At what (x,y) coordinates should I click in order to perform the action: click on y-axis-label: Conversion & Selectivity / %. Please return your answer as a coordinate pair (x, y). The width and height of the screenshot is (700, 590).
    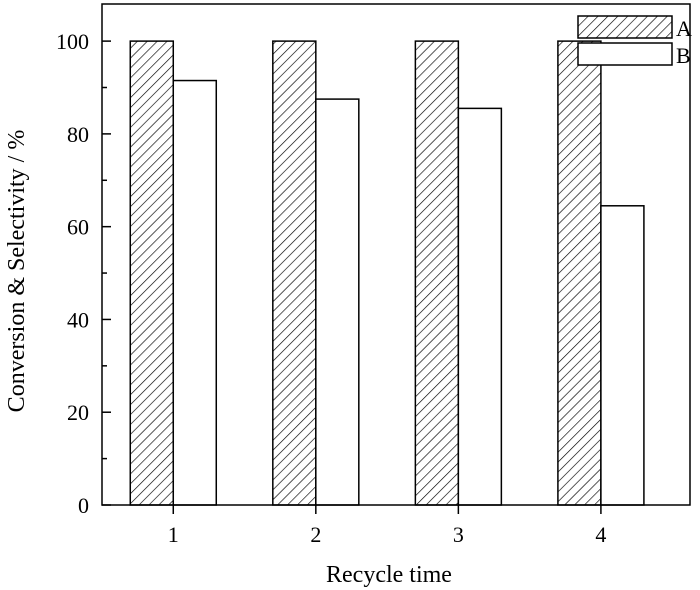
    Looking at the image, I should click on (17, 271).